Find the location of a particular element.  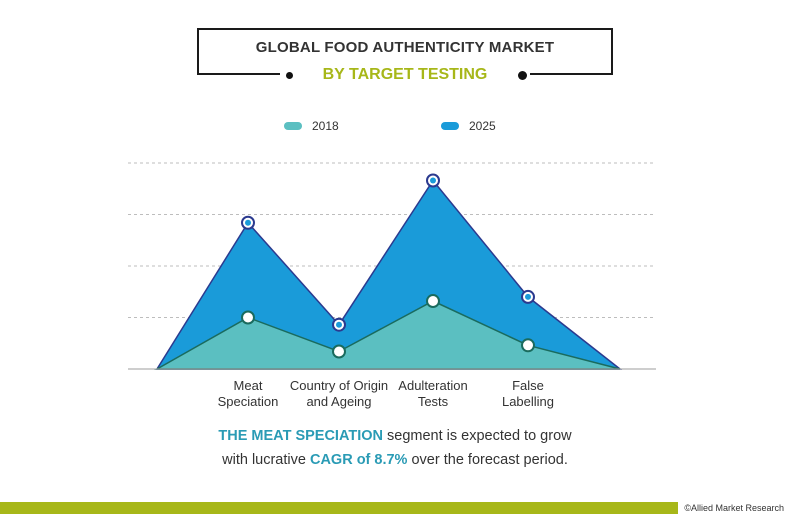

category-label: Country of Origin and Ageing is located at coordinates (339, 393).